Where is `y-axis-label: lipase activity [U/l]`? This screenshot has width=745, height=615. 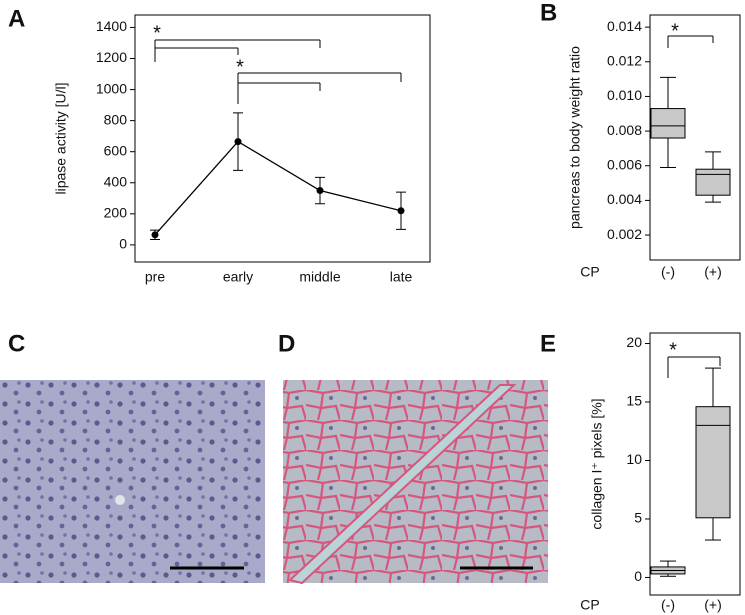 y-axis-label: lipase activity [U/l] is located at coordinates (61, 138).